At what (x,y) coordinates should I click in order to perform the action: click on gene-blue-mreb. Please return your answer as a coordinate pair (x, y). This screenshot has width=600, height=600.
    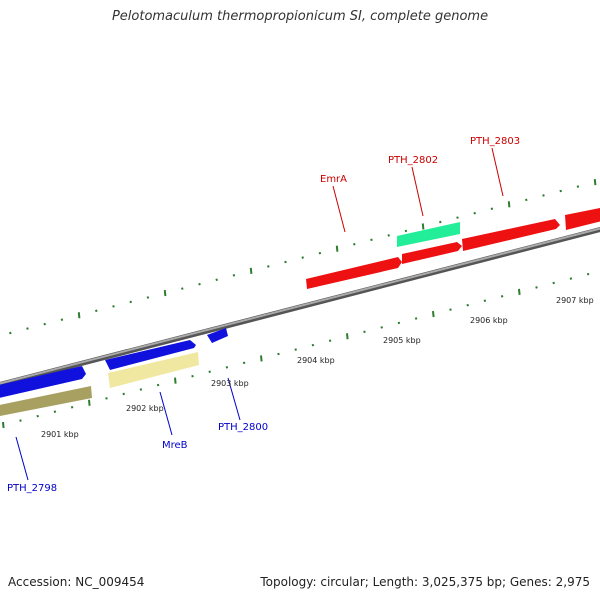
    Looking at the image, I should click on (150, 355).